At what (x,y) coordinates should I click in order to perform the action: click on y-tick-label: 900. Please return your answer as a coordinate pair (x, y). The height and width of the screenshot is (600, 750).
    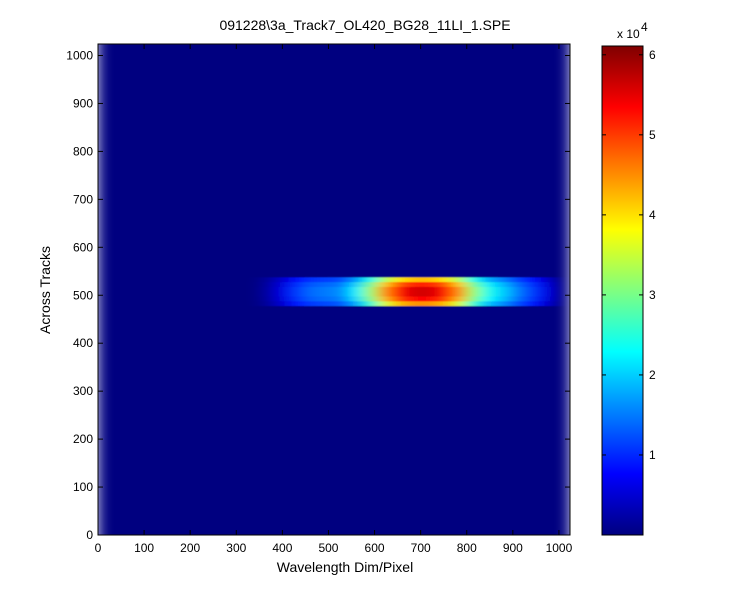
    Looking at the image, I should click on (83, 103).